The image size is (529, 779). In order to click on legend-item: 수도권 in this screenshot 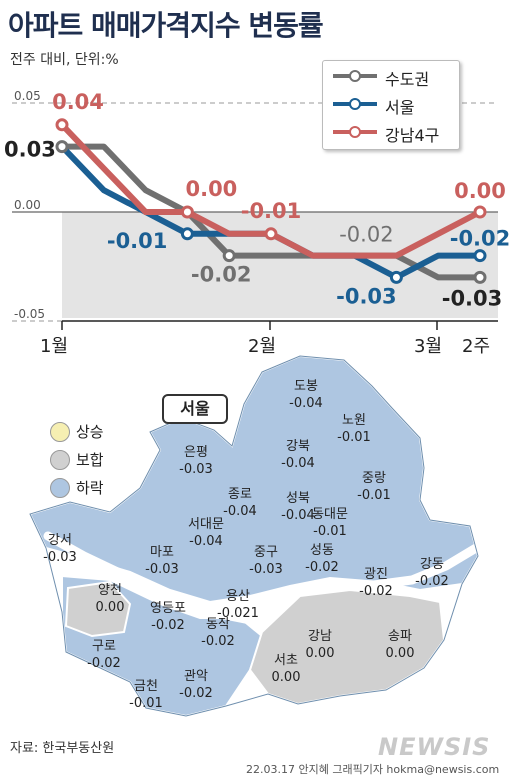, I will do `click(393, 77)`.